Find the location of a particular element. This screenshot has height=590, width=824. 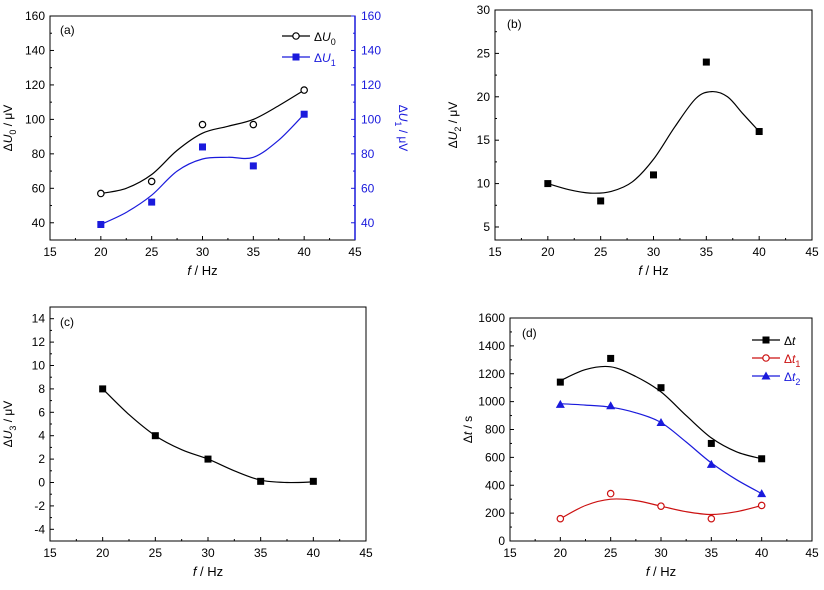

y-tick-label: 120 is located at coordinates (35, 85).